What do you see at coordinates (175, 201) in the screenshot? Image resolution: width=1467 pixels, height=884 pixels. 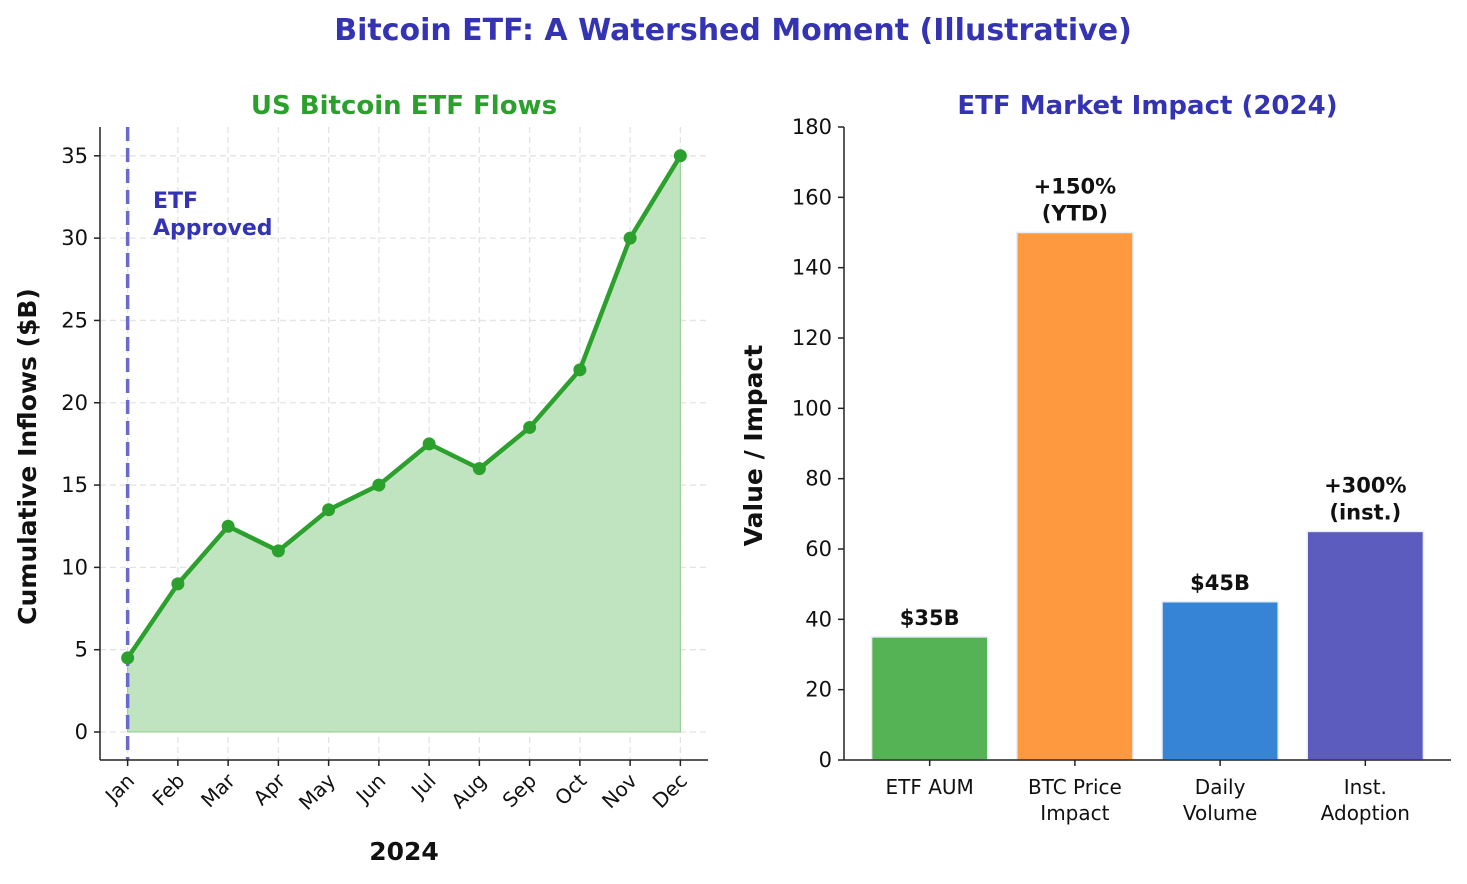 I see `annotation-line-1: ETF` at bounding box center [175, 201].